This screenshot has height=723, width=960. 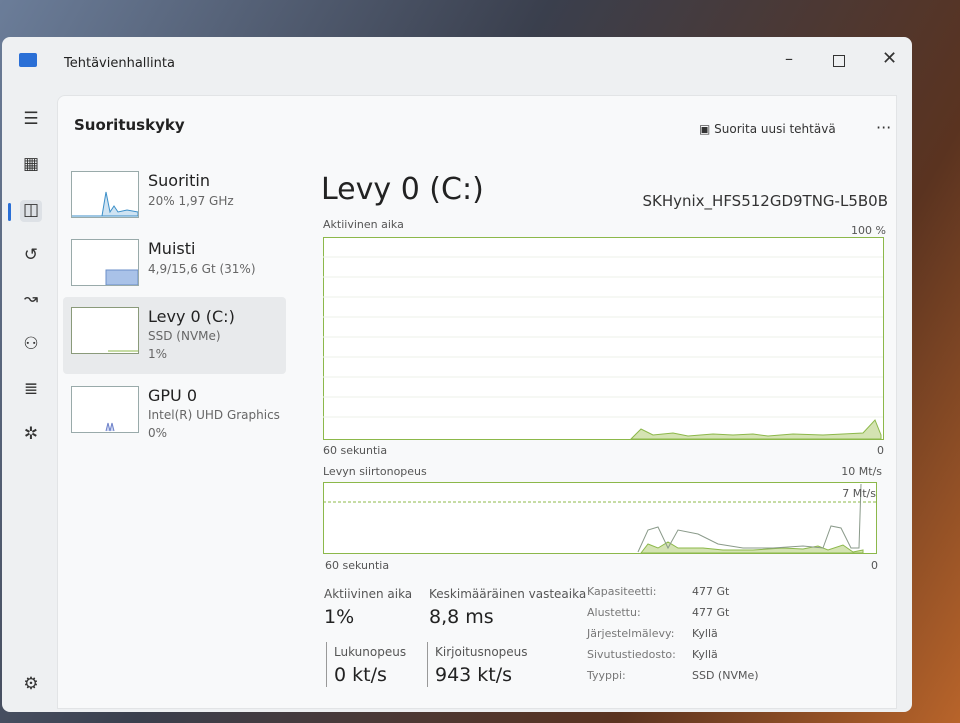 What do you see at coordinates (158, 433) in the screenshot?
I see `item-detail: 0%` at bounding box center [158, 433].